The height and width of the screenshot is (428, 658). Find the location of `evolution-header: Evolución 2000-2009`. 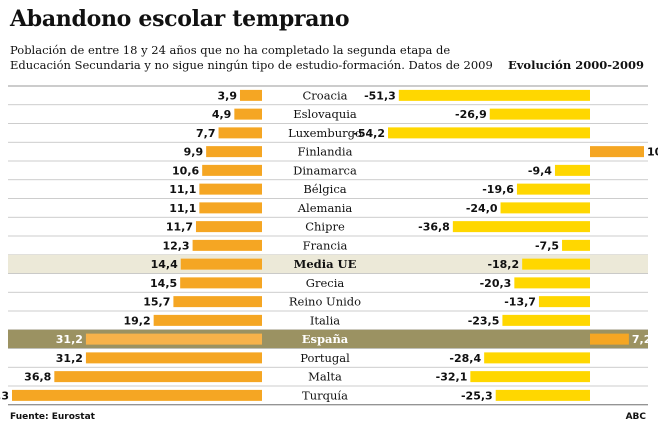

evolution-header: Evolución 2000-2009 is located at coordinates (575, 65).